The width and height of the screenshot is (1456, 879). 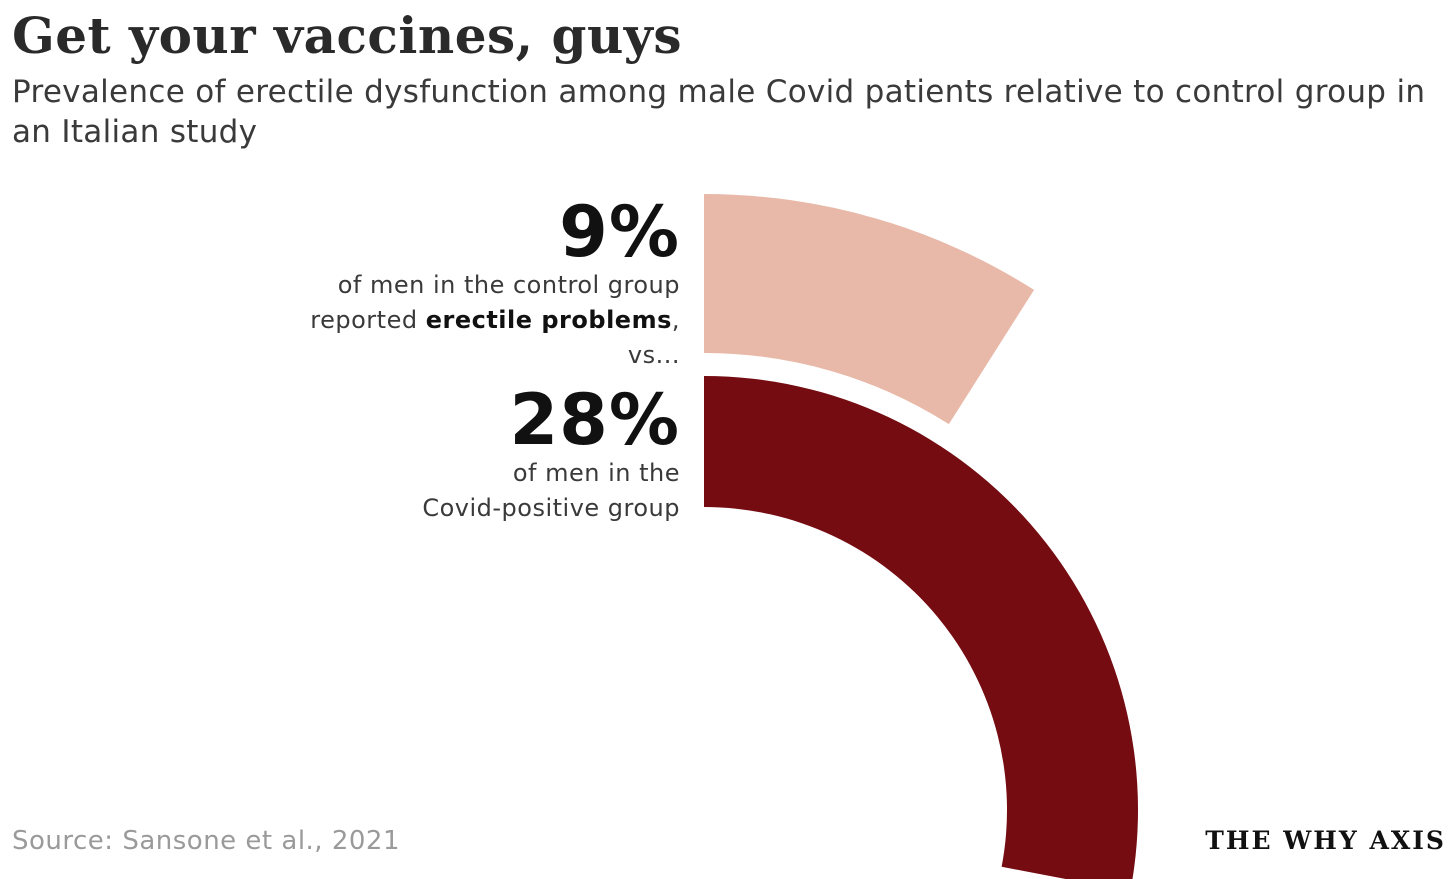 What do you see at coordinates (551, 508) in the screenshot?
I see `covid-desc-line-2: Covid-positive group` at bounding box center [551, 508].